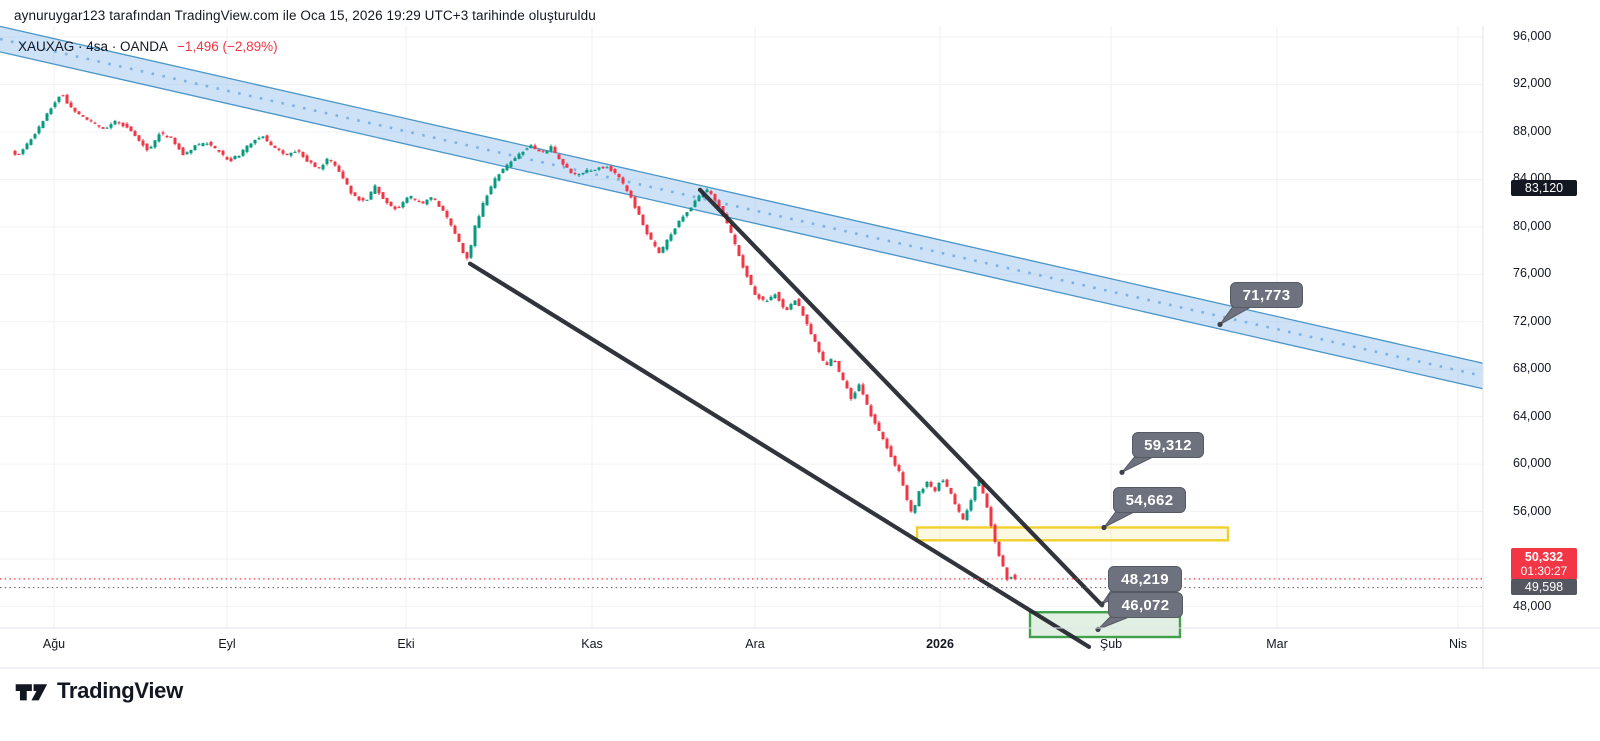  Describe the element at coordinates (1532, 36) in the screenshot. I see `y-axis-tick-label: 96,000` at that location.